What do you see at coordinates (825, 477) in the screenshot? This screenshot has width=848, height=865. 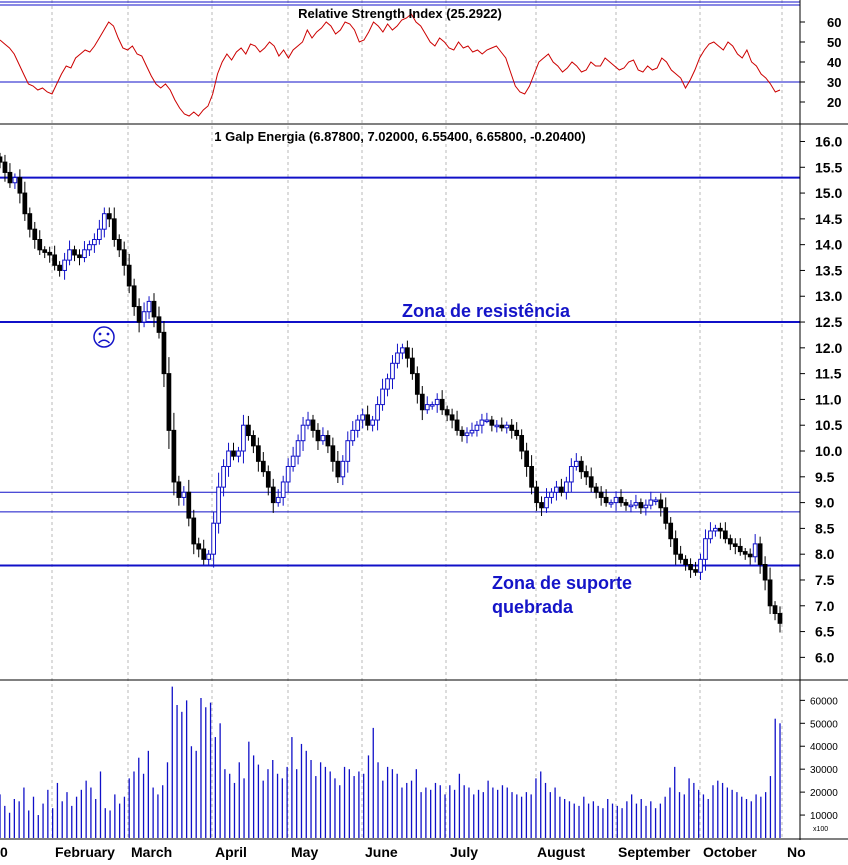 I see `price-tick-label: 9.5` at bounding box center [825, 477].